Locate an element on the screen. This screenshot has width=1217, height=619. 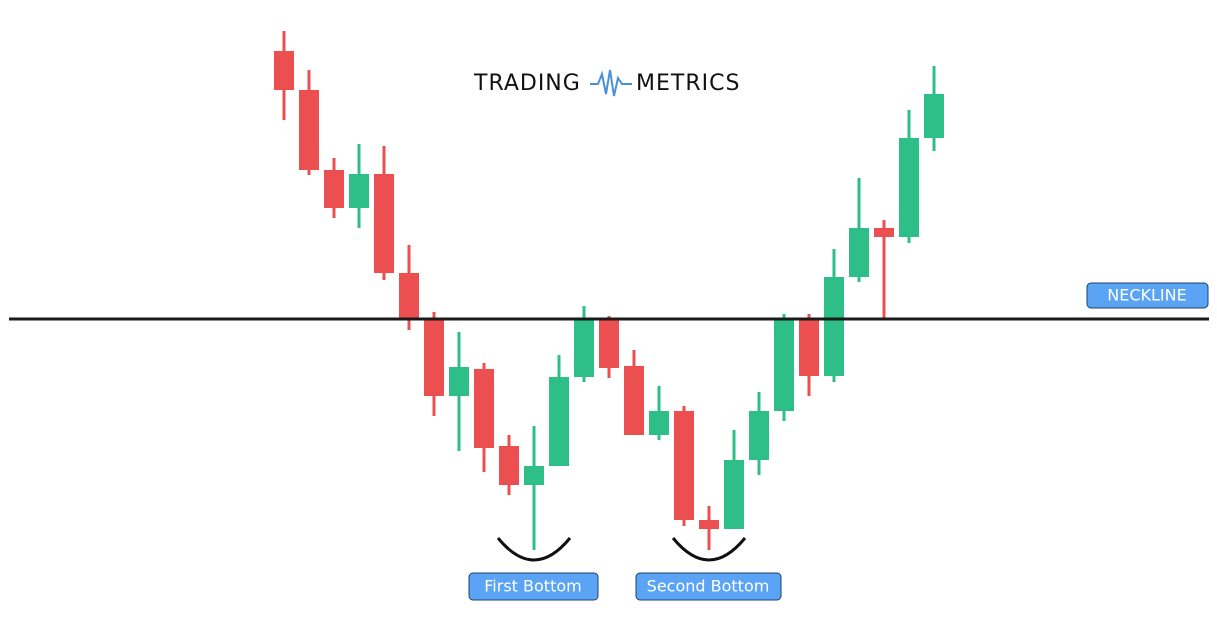
annotation: First Bottom is located at coordinates (532, 586).